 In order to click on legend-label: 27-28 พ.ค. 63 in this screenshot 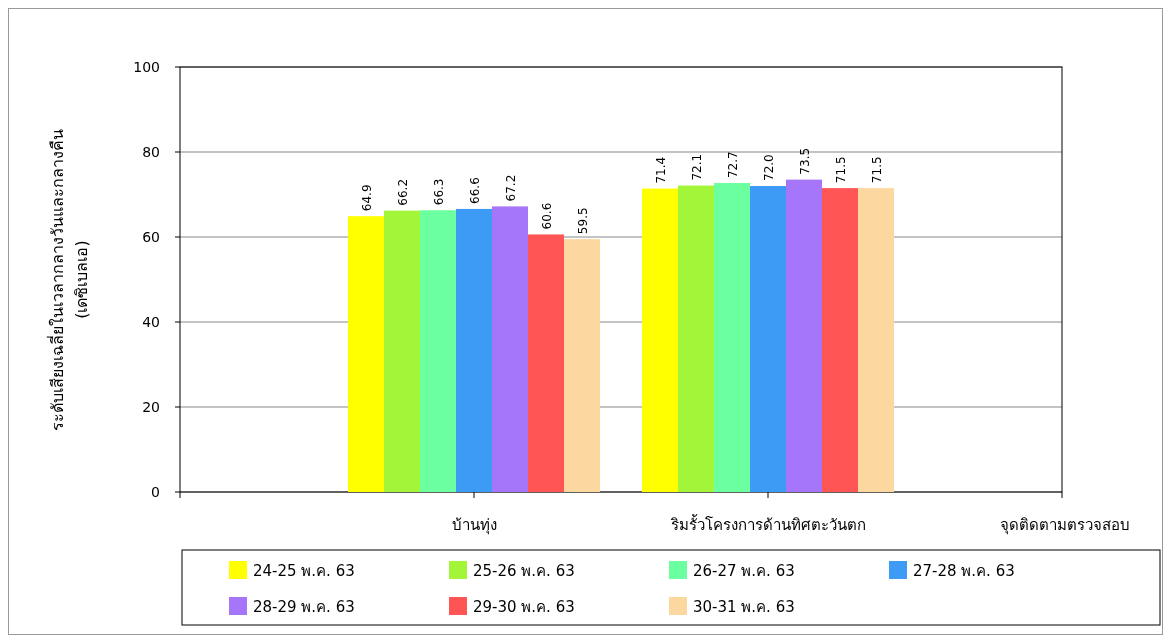, I will do `click(964, 571)`.